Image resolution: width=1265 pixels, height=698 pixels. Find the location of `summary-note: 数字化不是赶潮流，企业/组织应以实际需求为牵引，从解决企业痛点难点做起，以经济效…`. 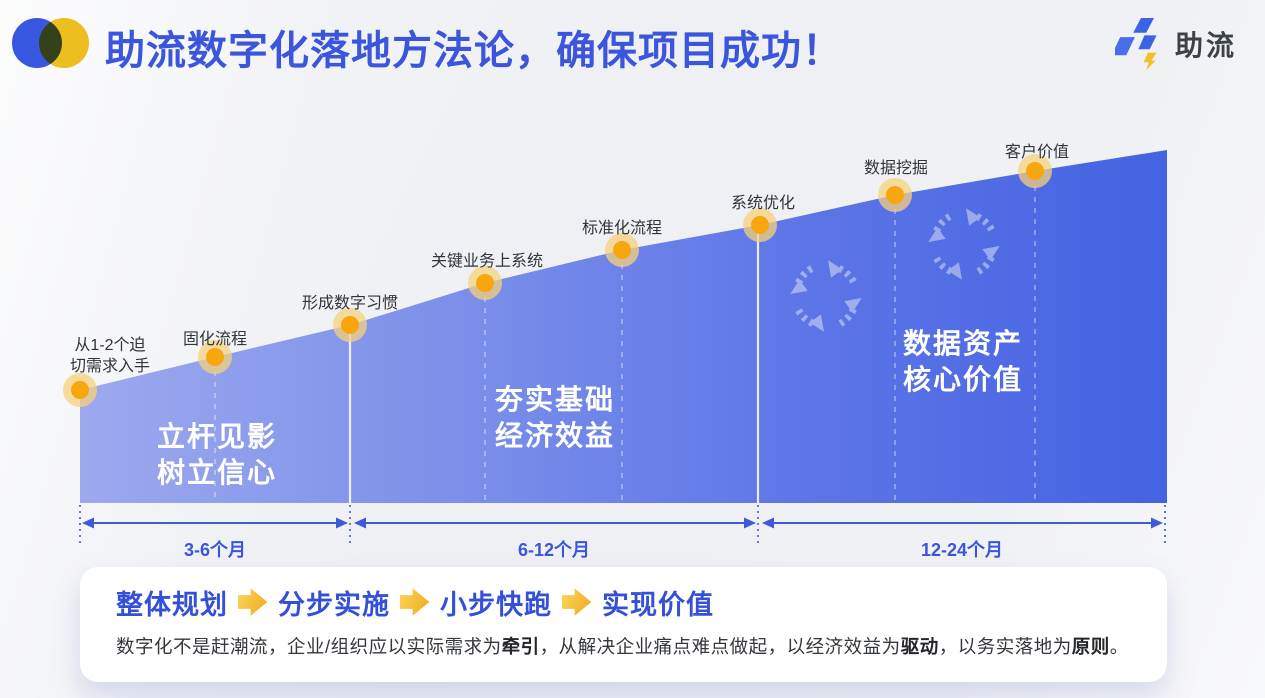

summary-note: 数字化不是赶潮流，企业/组织应以实际需求为牵引，从解决企业痛点难点做起，以经济效… is located at coordinates (626, 646).